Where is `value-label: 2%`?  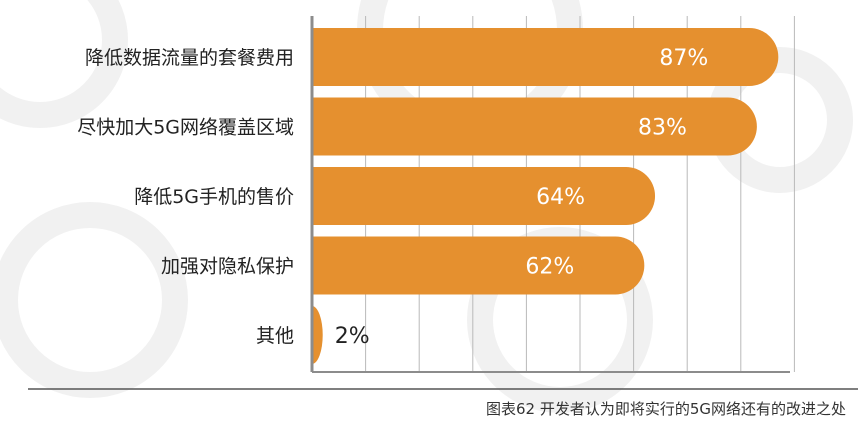
value-label: 2% is located at coordinates (352, 336).